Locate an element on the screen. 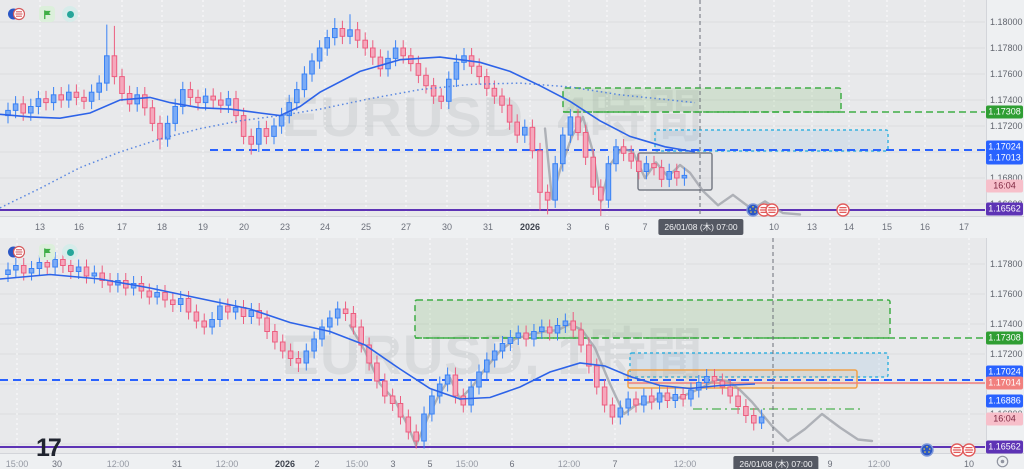 The width and height of the screenshot is (1024, 469). price-tick: 1.17600 is located at coordinates (1006, 74).